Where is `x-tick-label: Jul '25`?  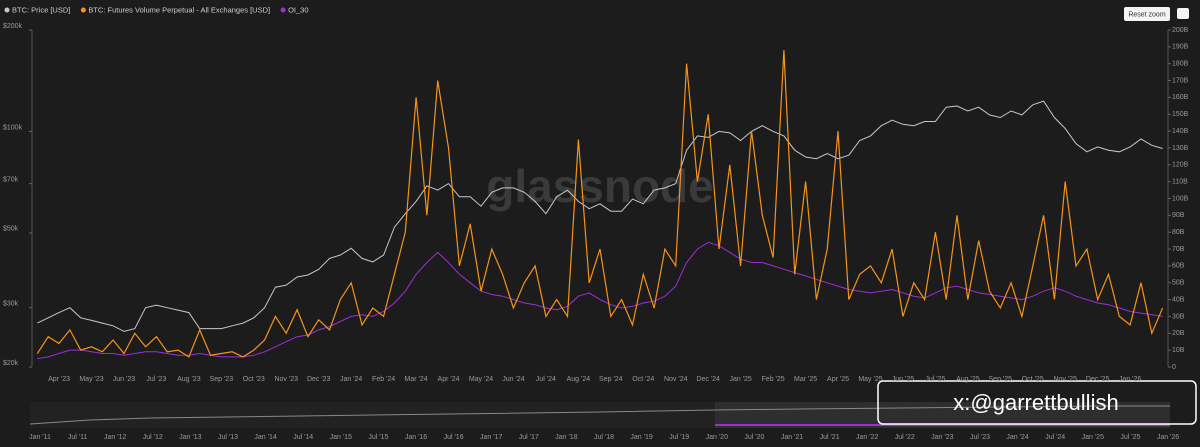 x-tick-label: Jul '25 is located at coordinates (935, 379).